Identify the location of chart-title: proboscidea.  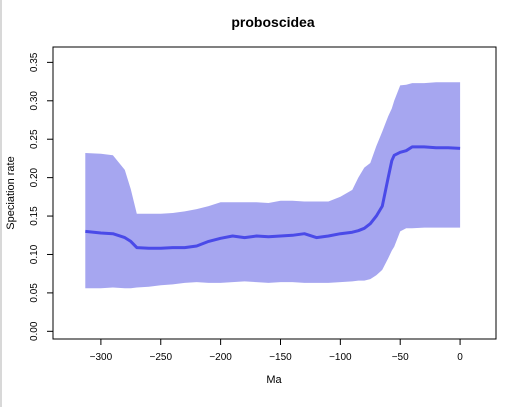
(272, 22).